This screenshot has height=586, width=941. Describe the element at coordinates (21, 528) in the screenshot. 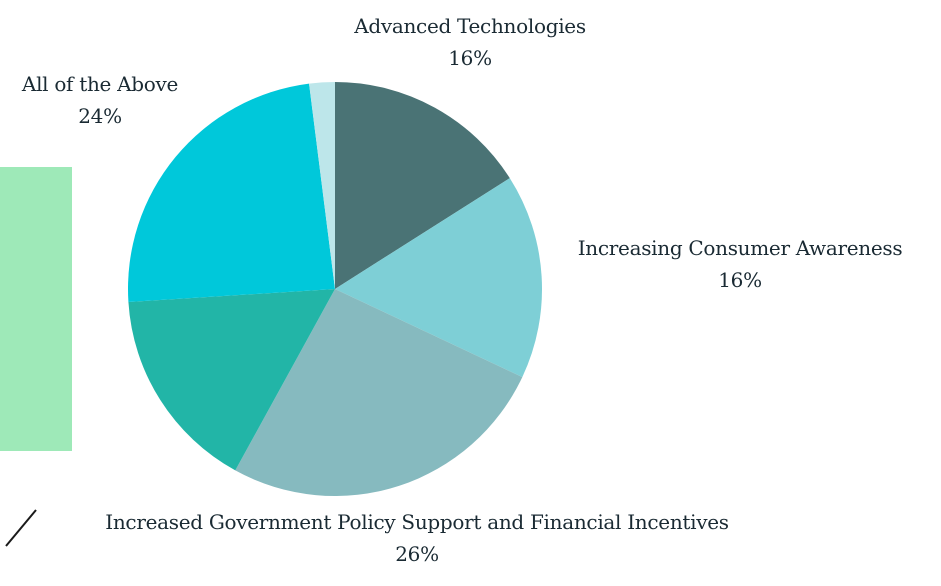

I see `slash-decoration` at that location.